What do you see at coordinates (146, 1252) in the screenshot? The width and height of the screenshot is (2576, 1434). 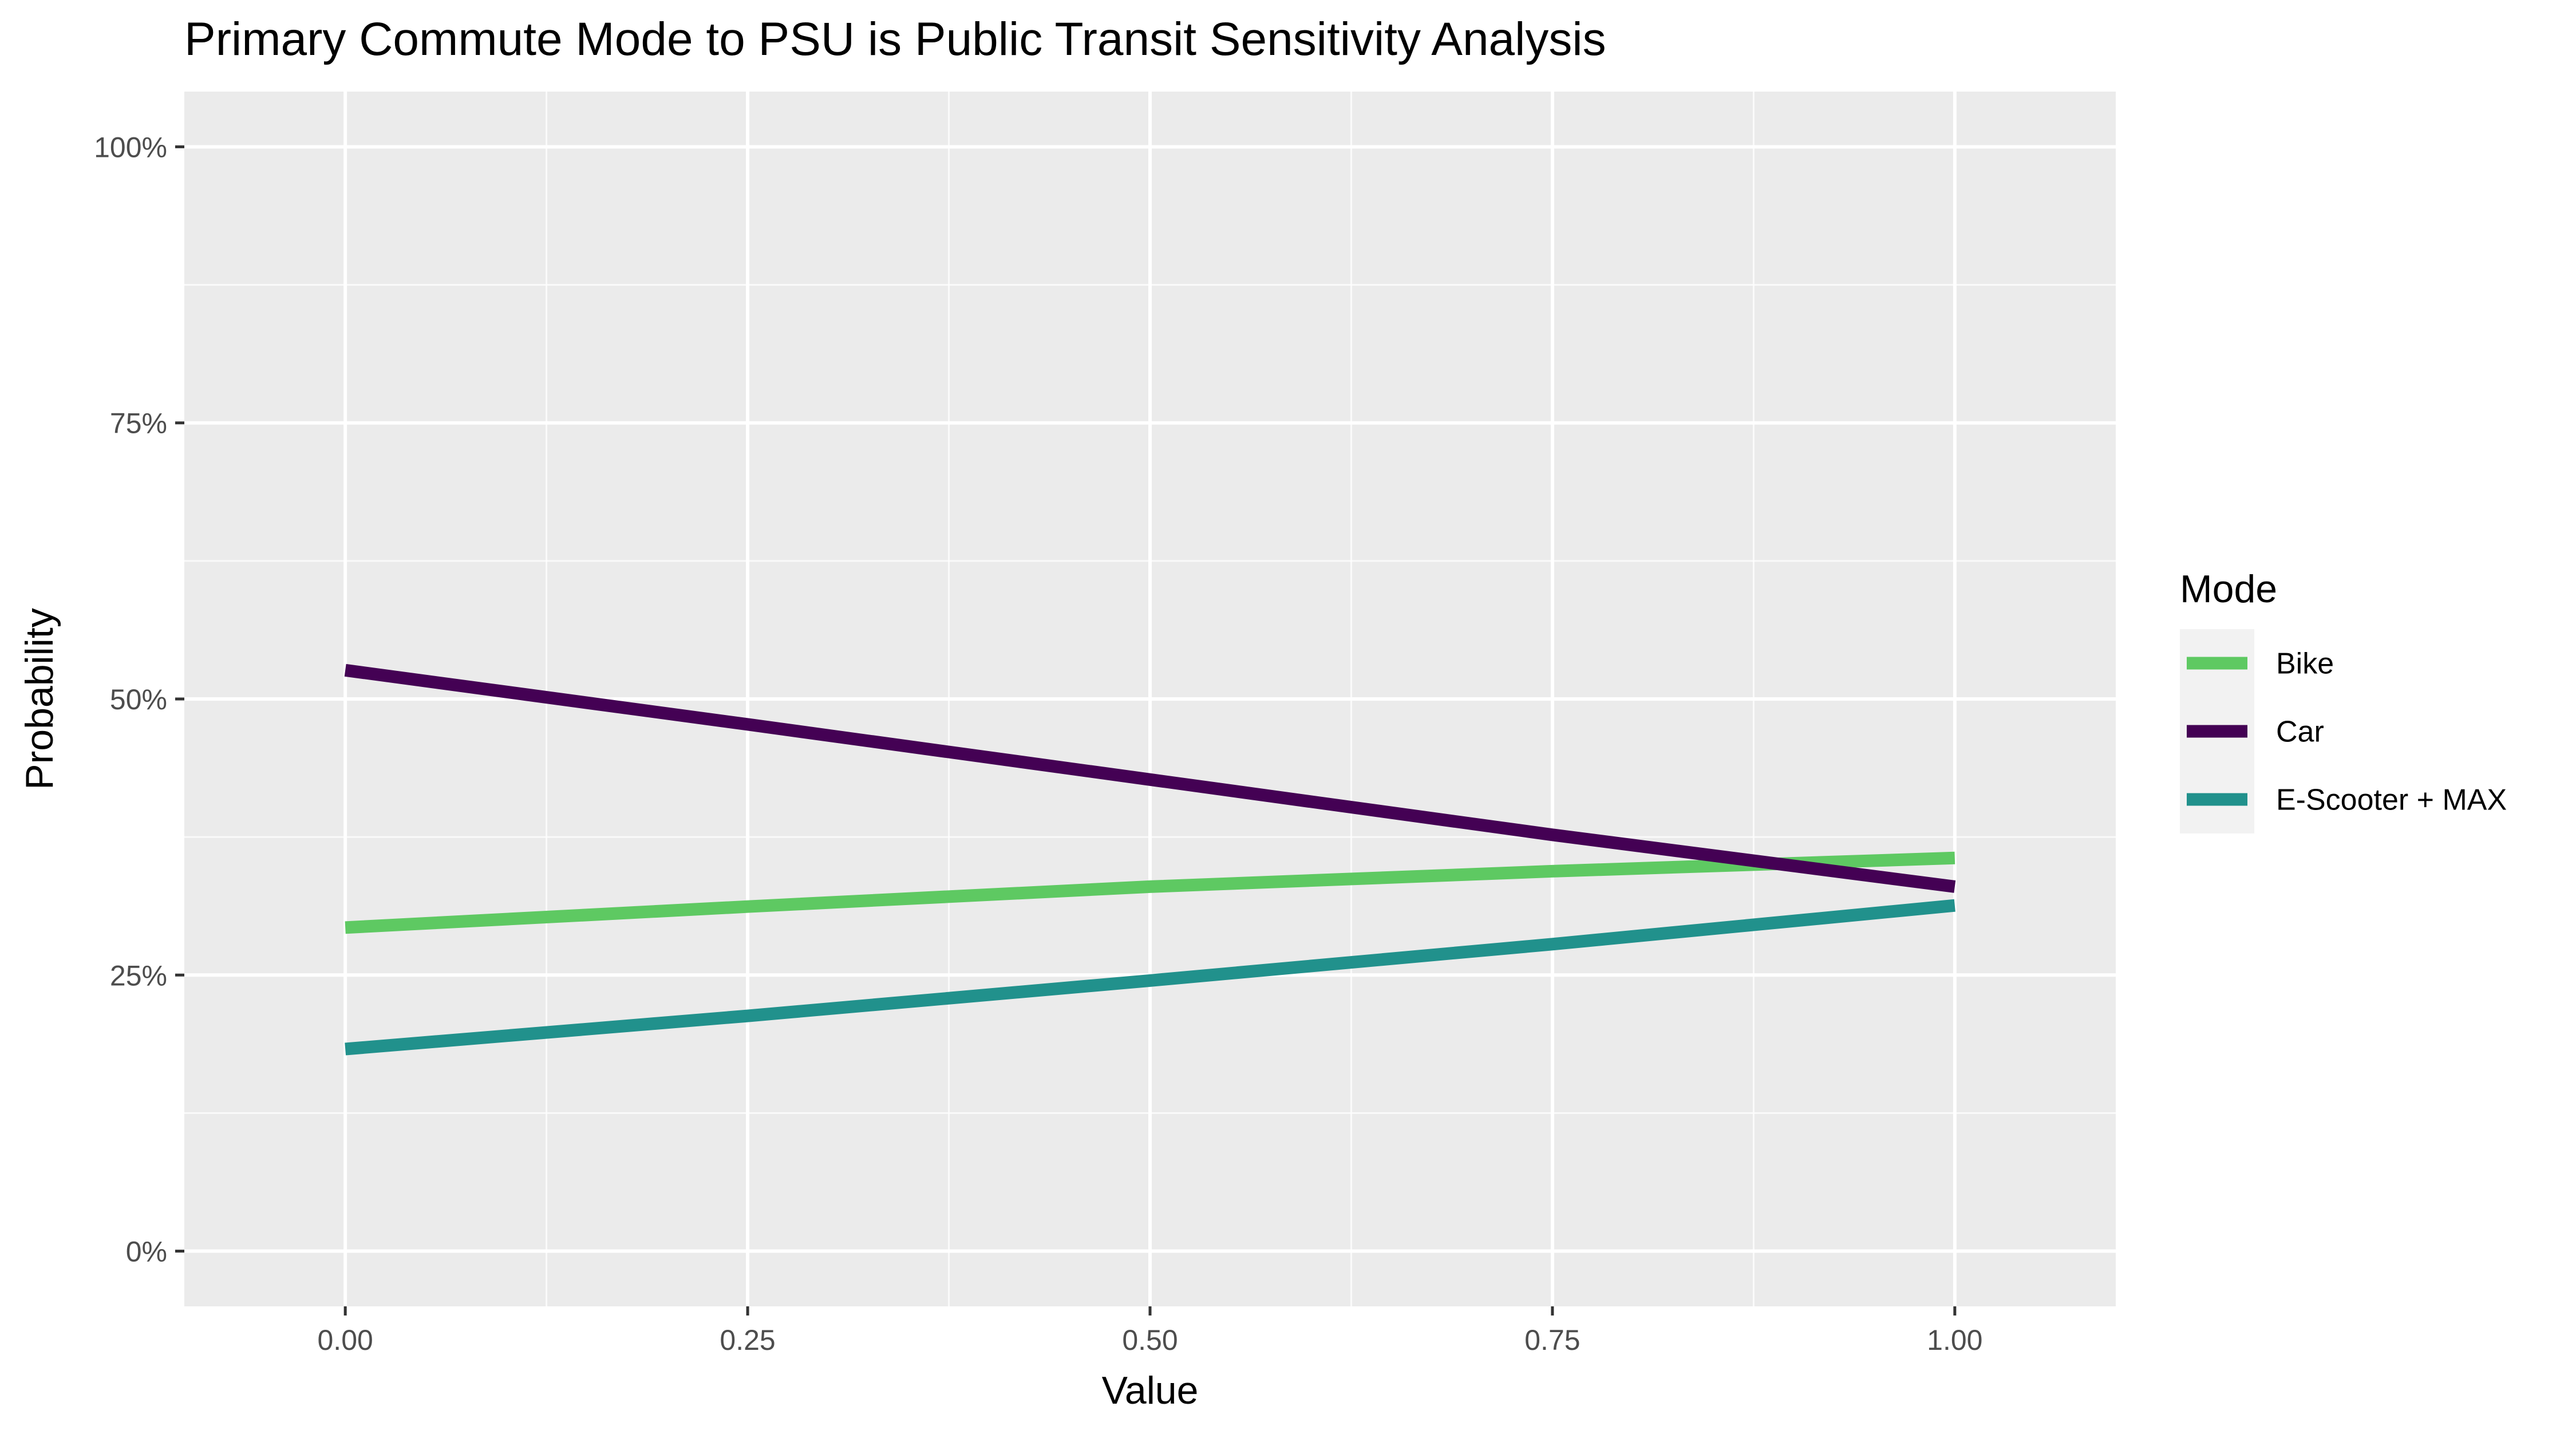 I see `y-tick-label: 0%` at bounding box center [146, 1252].